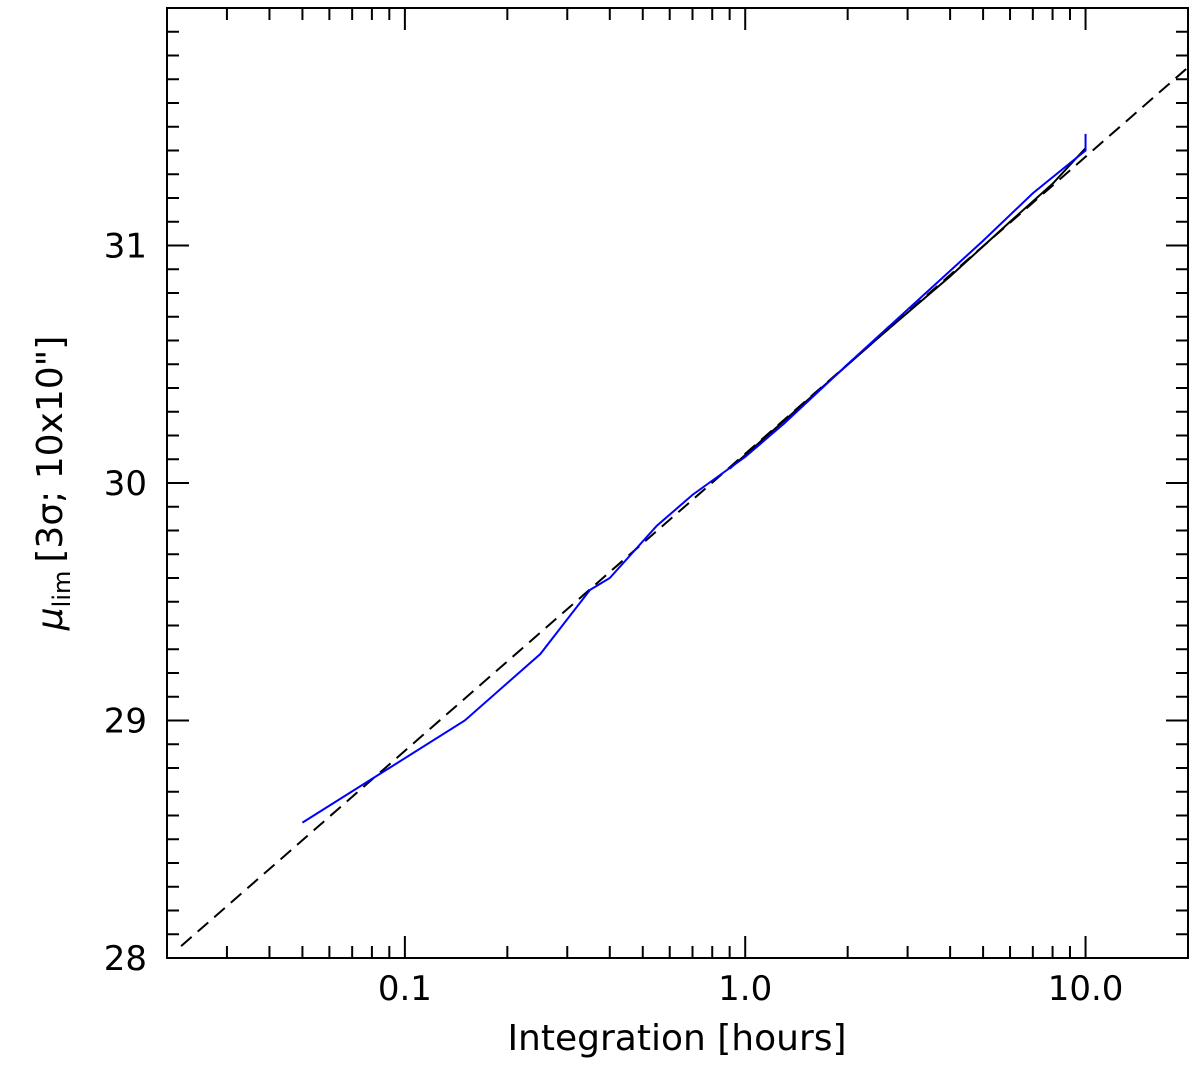 The height and width of the screenshot is (1078, 1200). What do you see at coordinates (125, 722) in the screenshot?
I see `y-tick-label: 29` at bounding box center [125, 722].